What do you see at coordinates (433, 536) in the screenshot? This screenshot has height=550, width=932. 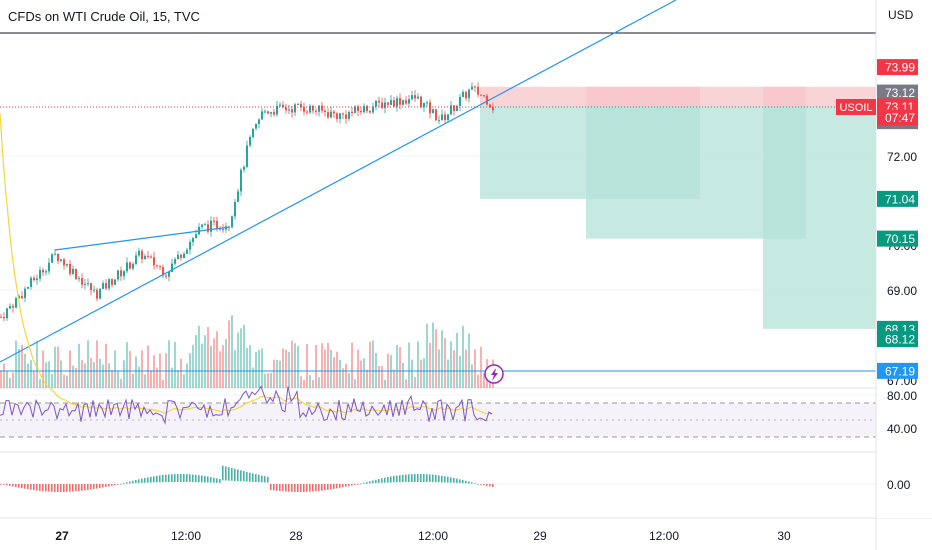 I see `time-label: 12:00` at bounding box center [433, 536].